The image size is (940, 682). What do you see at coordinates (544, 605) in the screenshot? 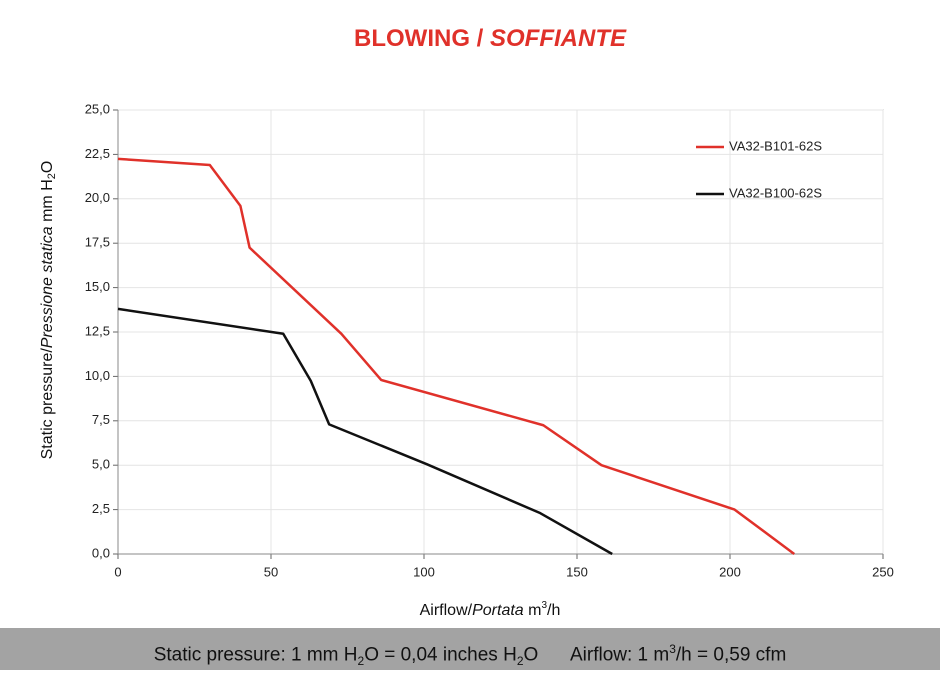
I see `label-part: 3` at bounding box center [544, 605].